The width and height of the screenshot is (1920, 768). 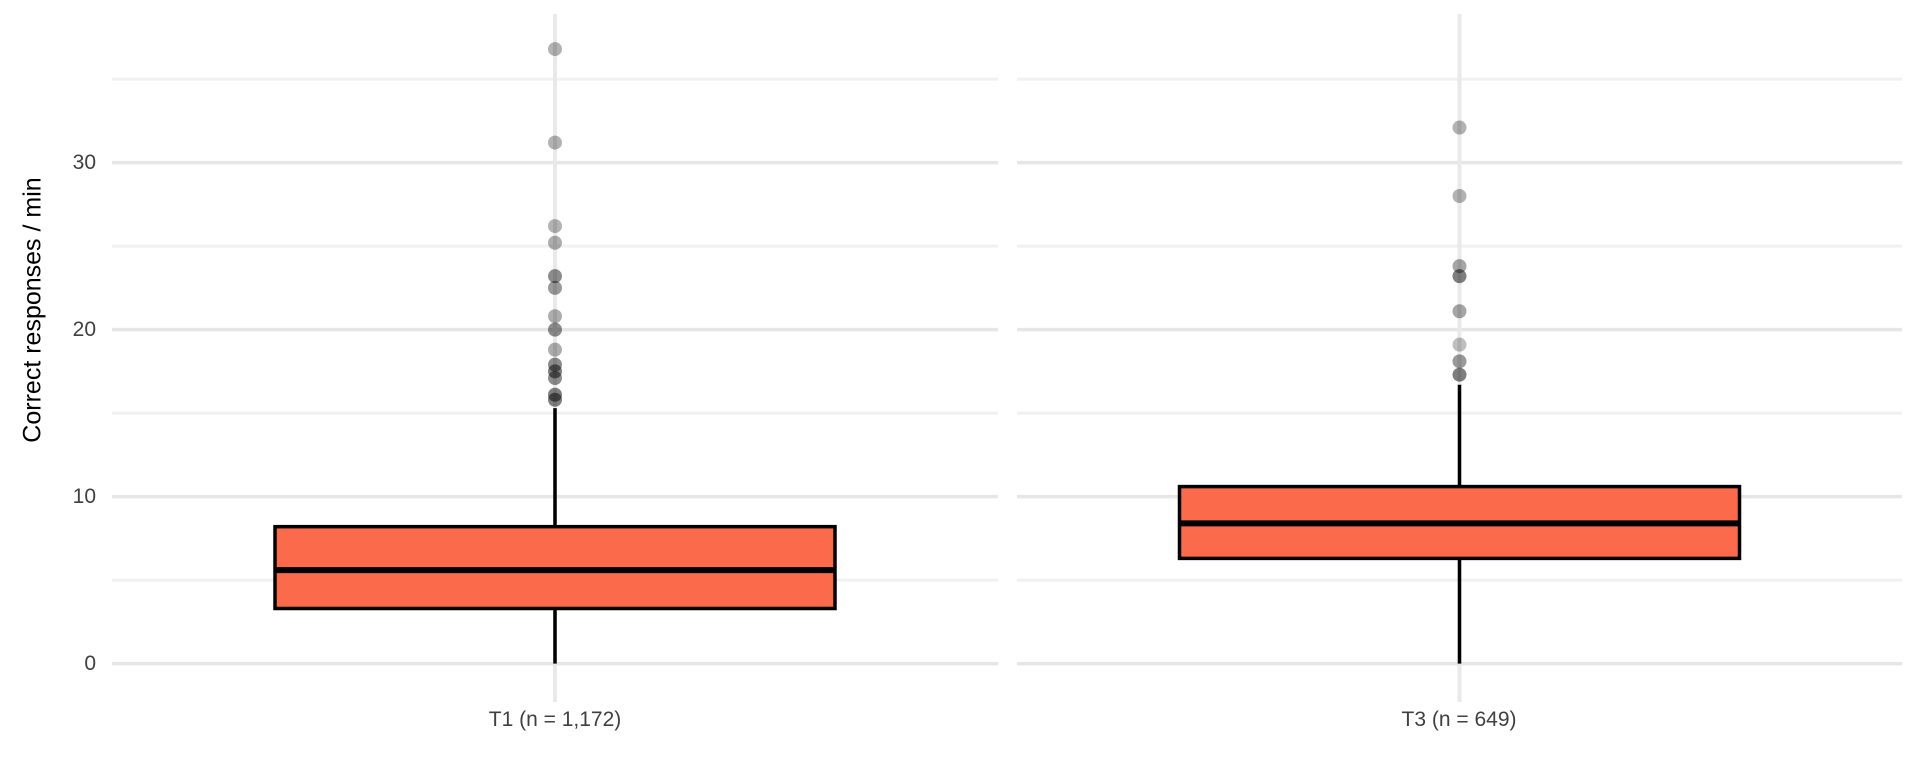 I want to click on y-tick-label: 20, so click(x=84, y=329).